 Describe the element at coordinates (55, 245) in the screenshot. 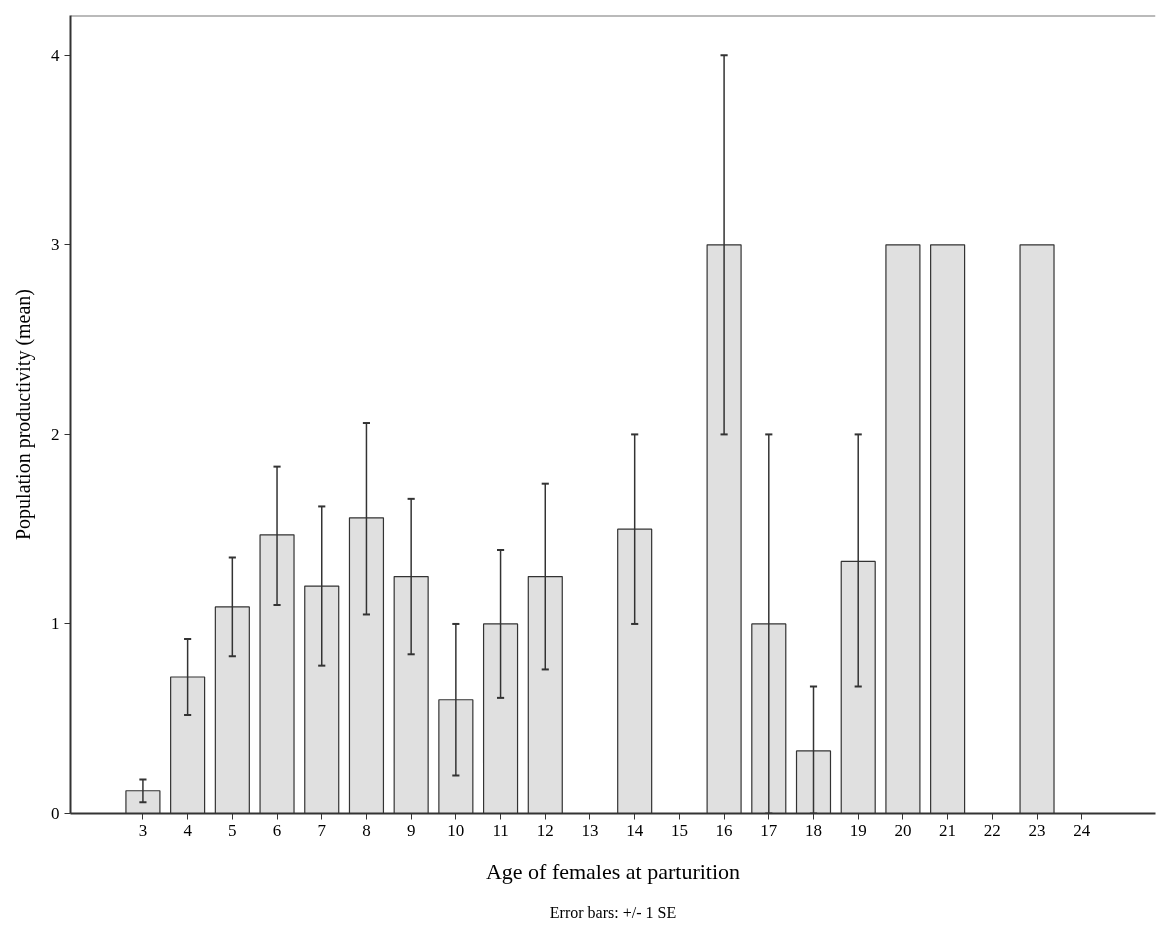

I see `y-tick-label: 3` at that location.